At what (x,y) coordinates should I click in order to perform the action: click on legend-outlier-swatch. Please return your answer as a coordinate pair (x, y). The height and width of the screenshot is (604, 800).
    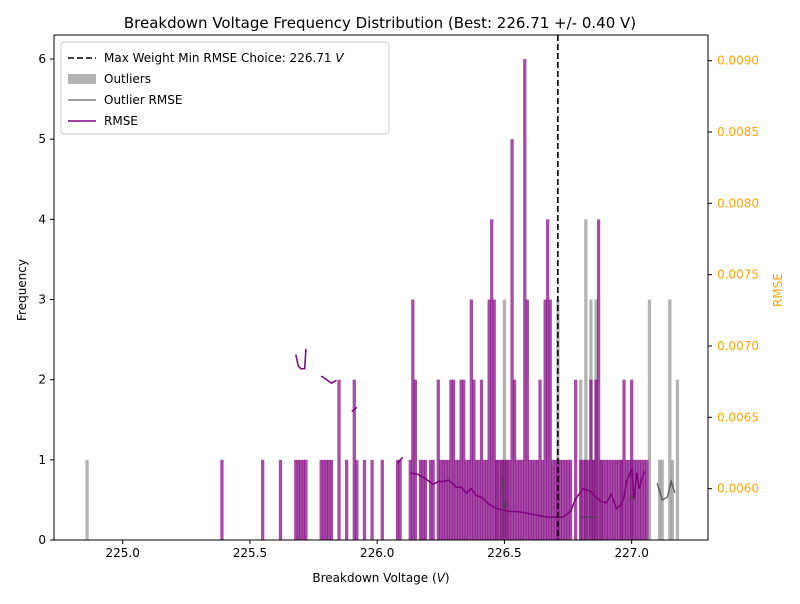
    Looking at the image, I should click on (82, 79).